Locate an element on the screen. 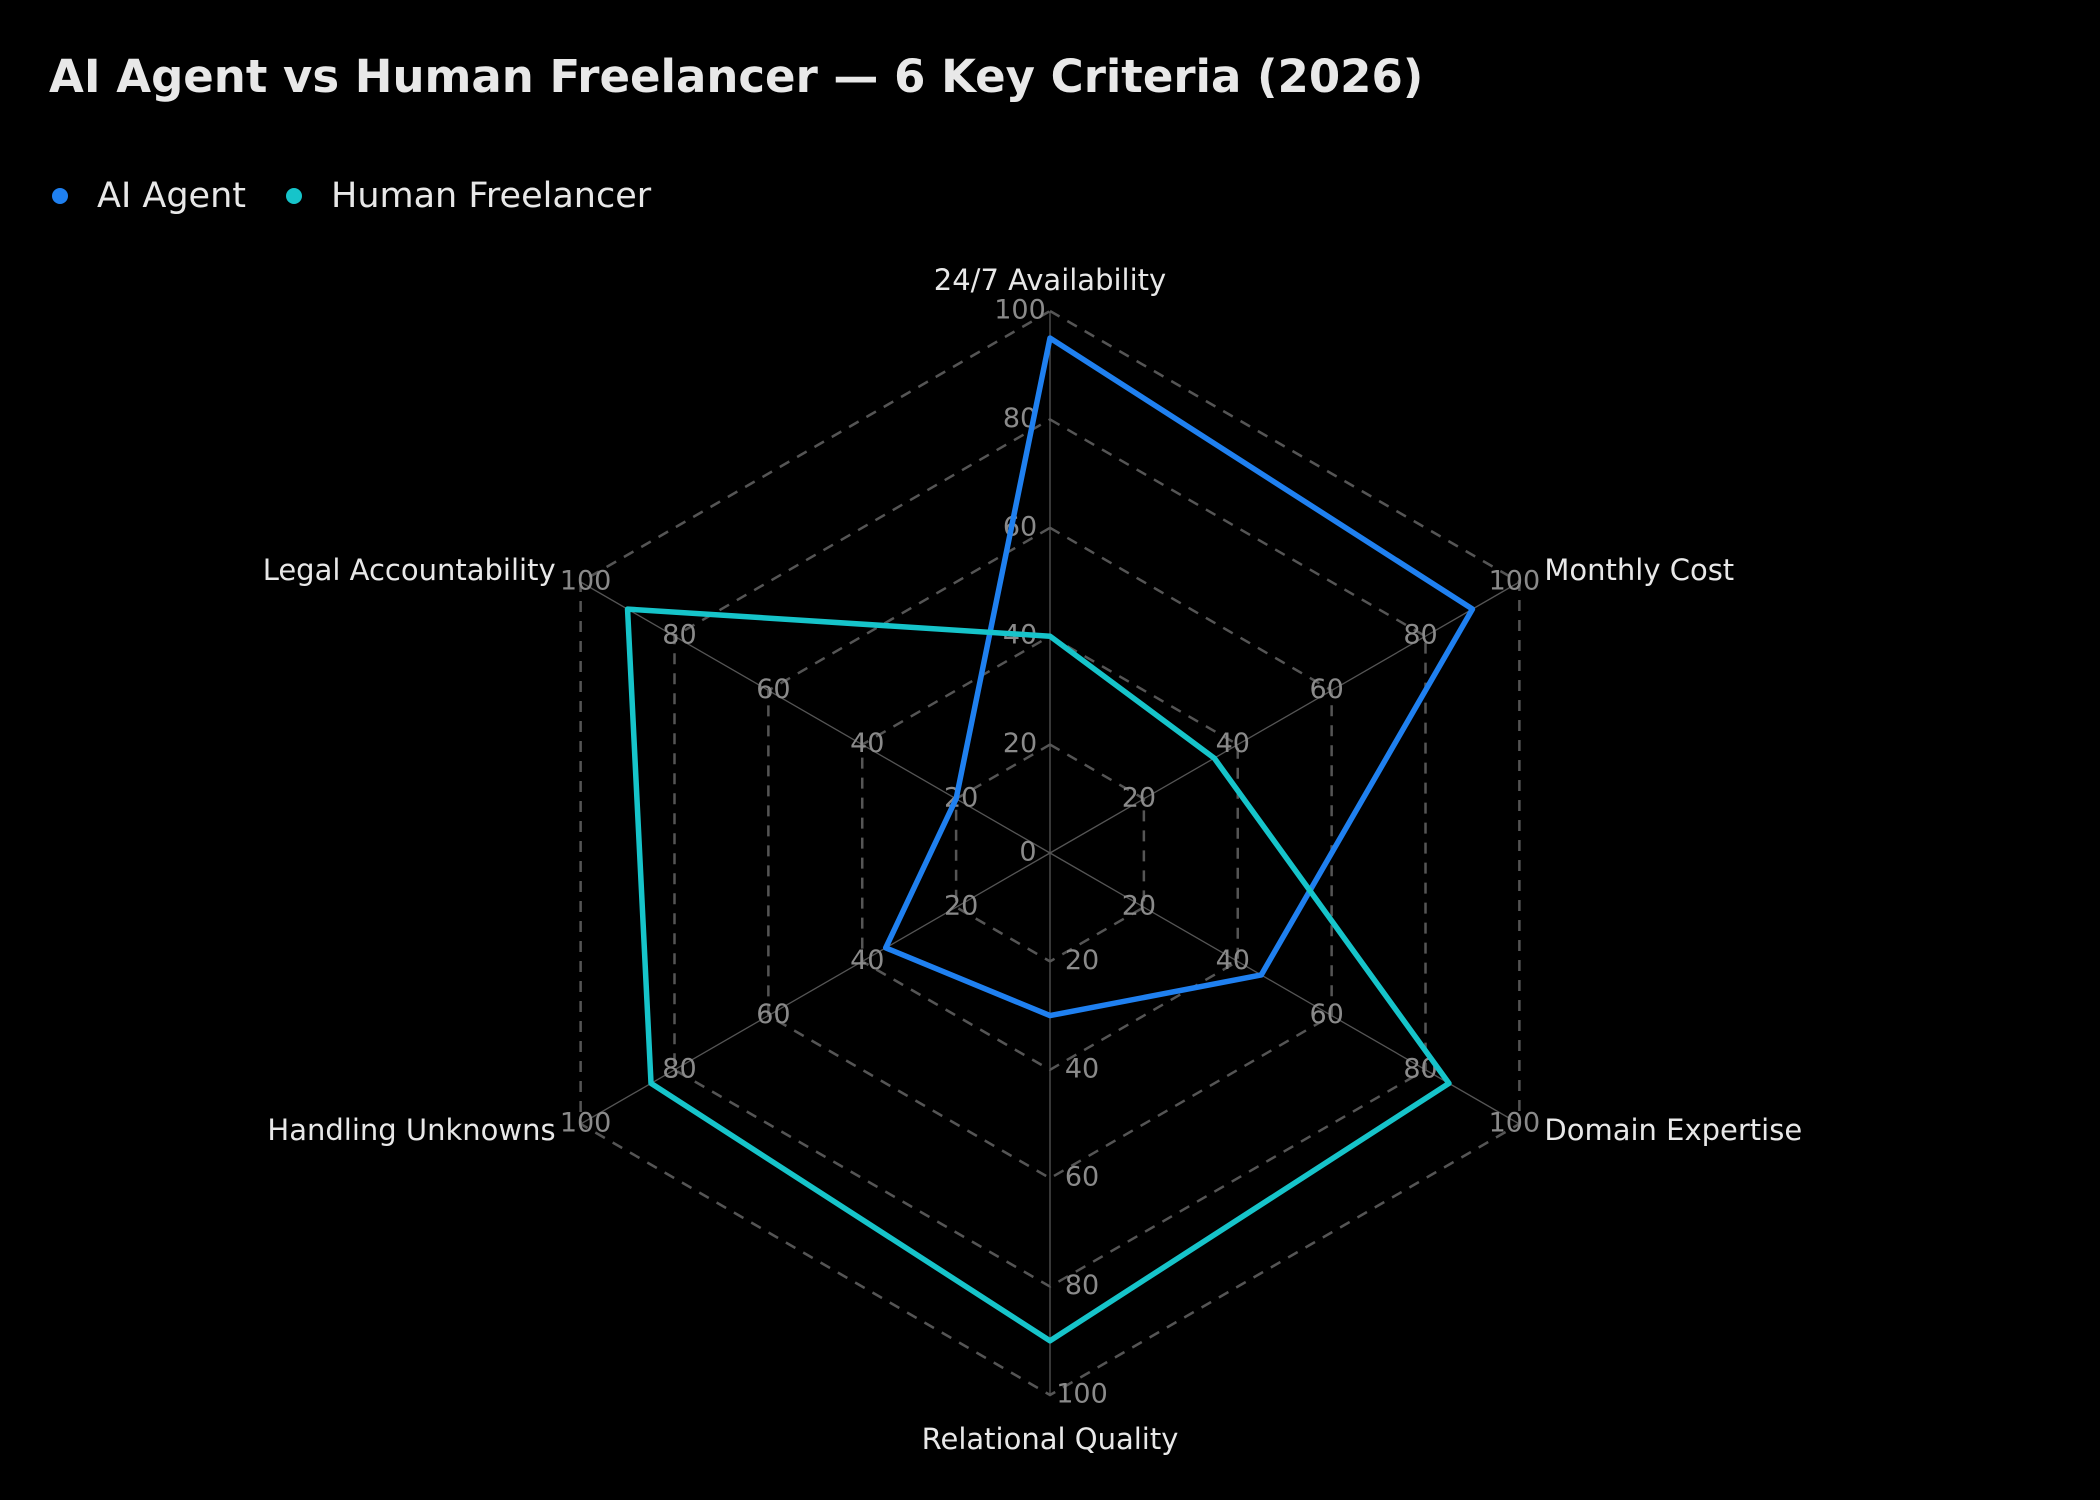  legend-label: Human Freelancer is located at coordinates (491, 196).